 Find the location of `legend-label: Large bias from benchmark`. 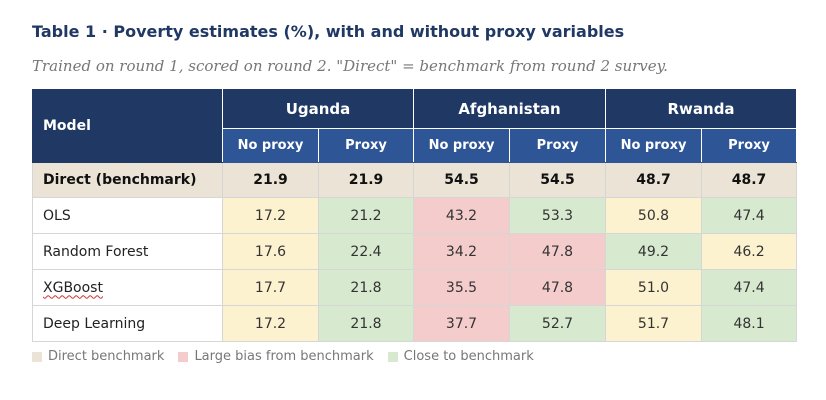

legend-label: Large bias from benchmark is located at coordinates (284, 356).